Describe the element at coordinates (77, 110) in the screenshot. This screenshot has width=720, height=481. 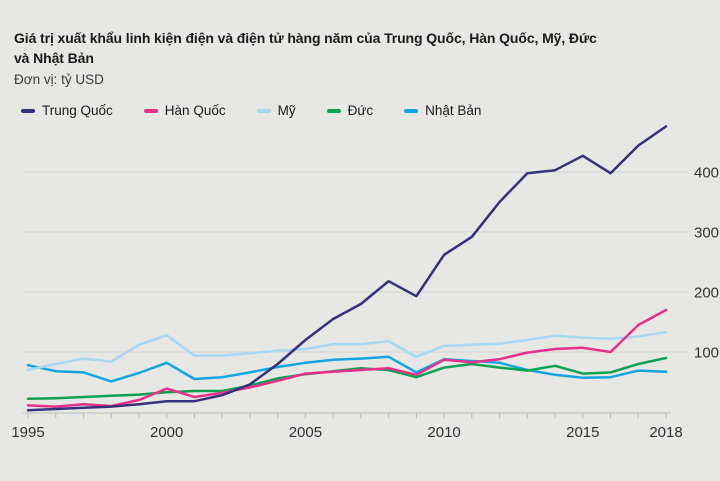
I see `legend-label-trung-quoc: Trung Quốc` at that location.